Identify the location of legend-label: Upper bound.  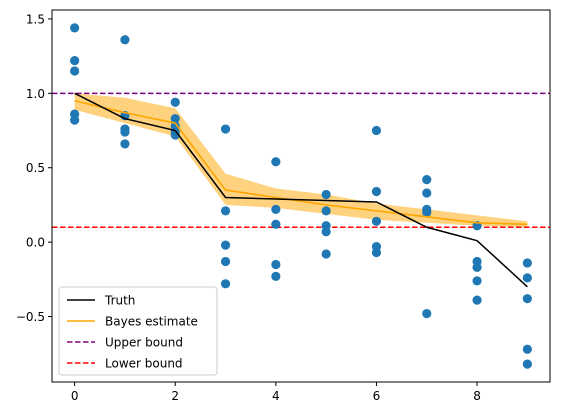
(144, 343).